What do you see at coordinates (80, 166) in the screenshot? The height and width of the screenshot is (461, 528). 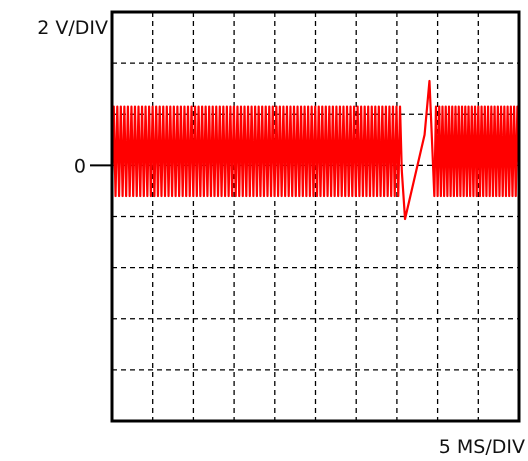 I see `zero-marker-label: 0` at bounding box center [80, 166].